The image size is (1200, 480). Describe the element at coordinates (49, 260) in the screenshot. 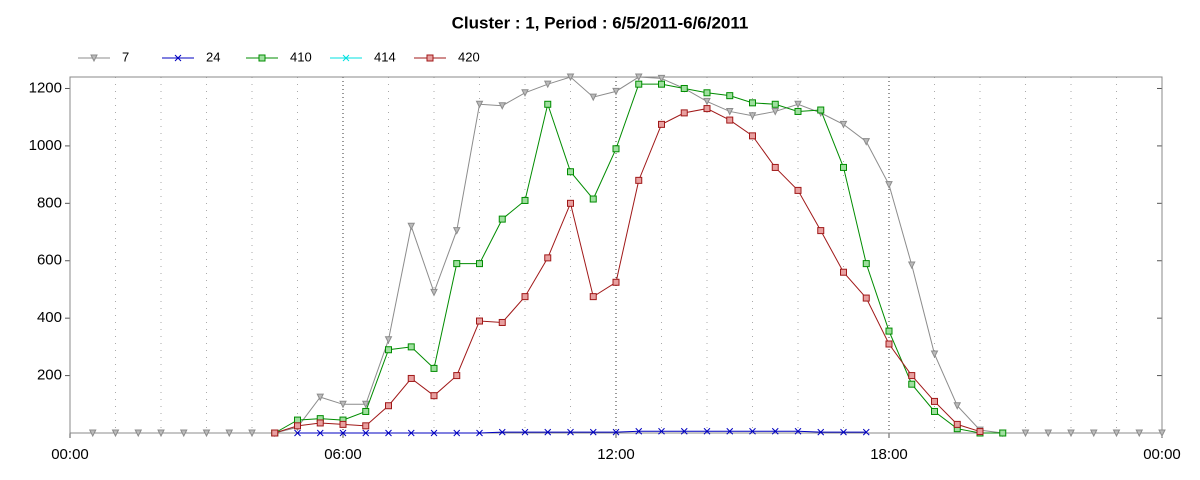

I see `y-tick-label: 600` at that location.